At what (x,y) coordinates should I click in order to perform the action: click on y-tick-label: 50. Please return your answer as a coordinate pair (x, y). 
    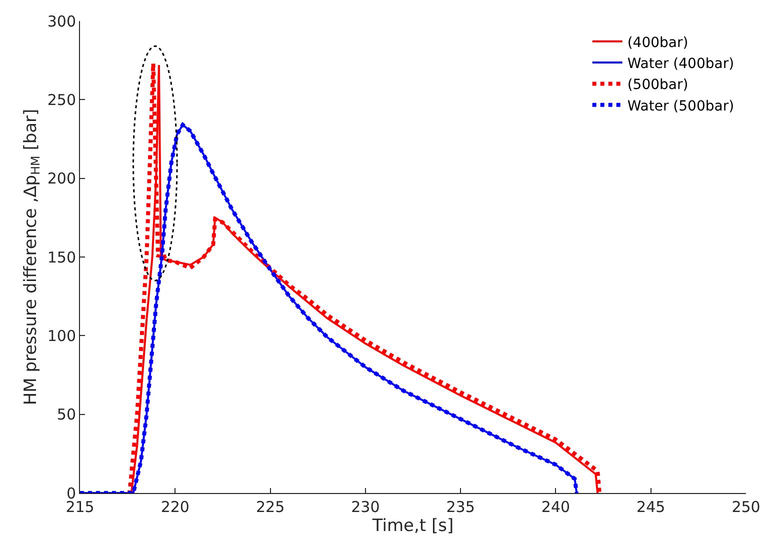
    Looking at the image, I should click on (66, 415).